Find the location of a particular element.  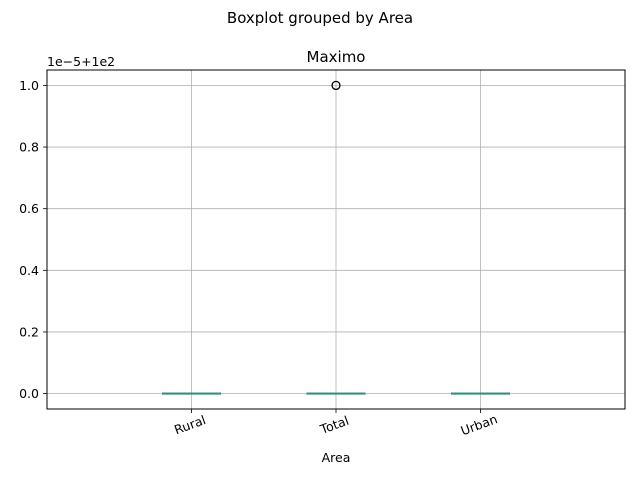

y-tick-label: 0.6 is located at coordinates (29, 208).